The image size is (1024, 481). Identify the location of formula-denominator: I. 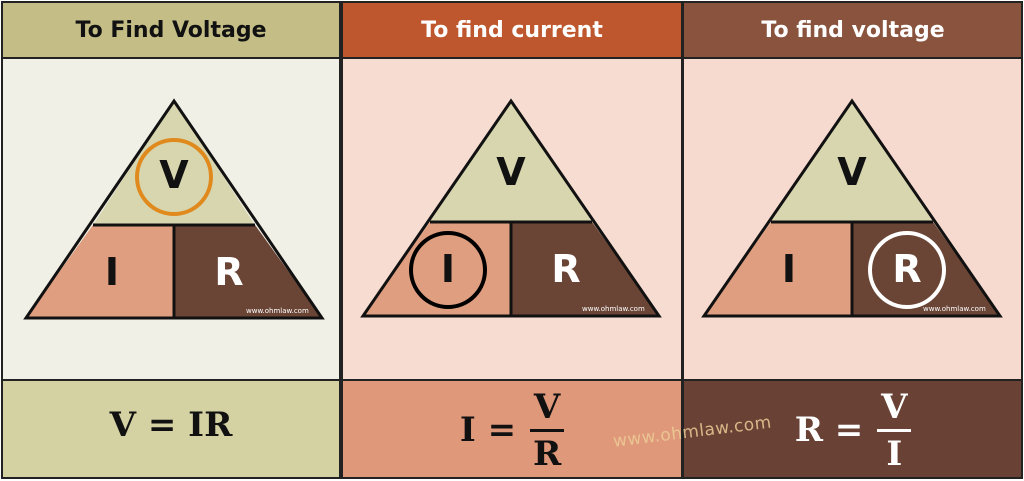
(894, 453).